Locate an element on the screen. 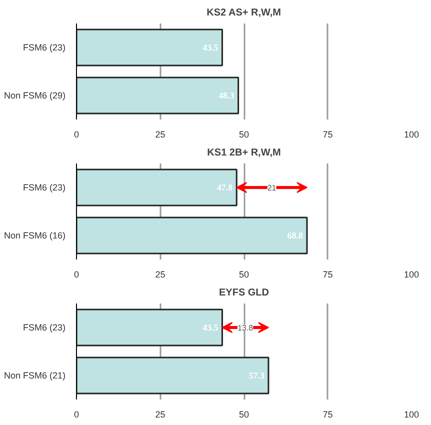  data-label: 68.8 is located at coordinates (295, 235).